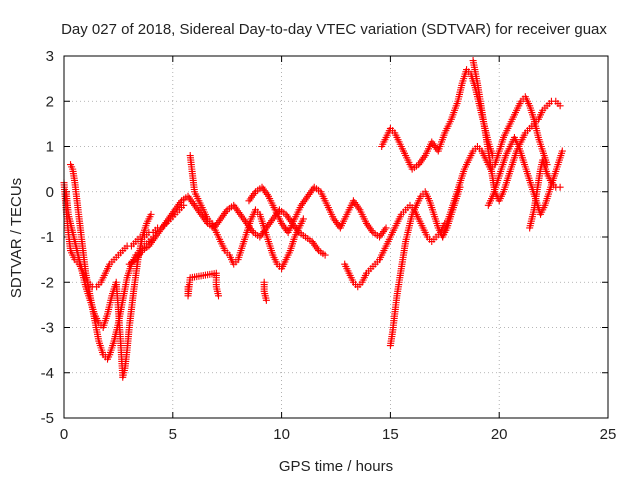 The width and height of the screenshot is (640, 480). What do you see at coordinates (516, 131) in the screenshot?
I see `series-arc-k` at bounding box center [516, 131].